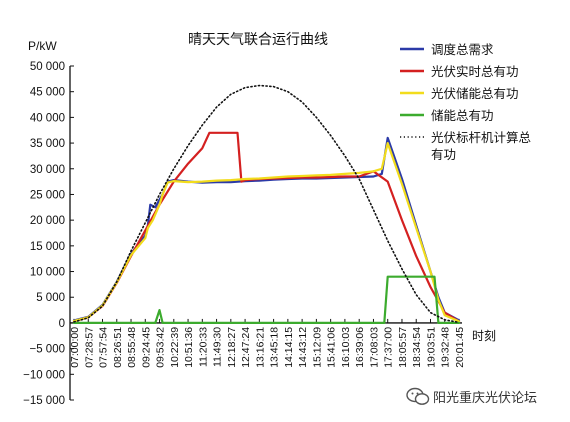 This screenshot has width=570, height=422. I want to click on legend-label-4: 光伏标杆机计算总有功, so click(481, 146).